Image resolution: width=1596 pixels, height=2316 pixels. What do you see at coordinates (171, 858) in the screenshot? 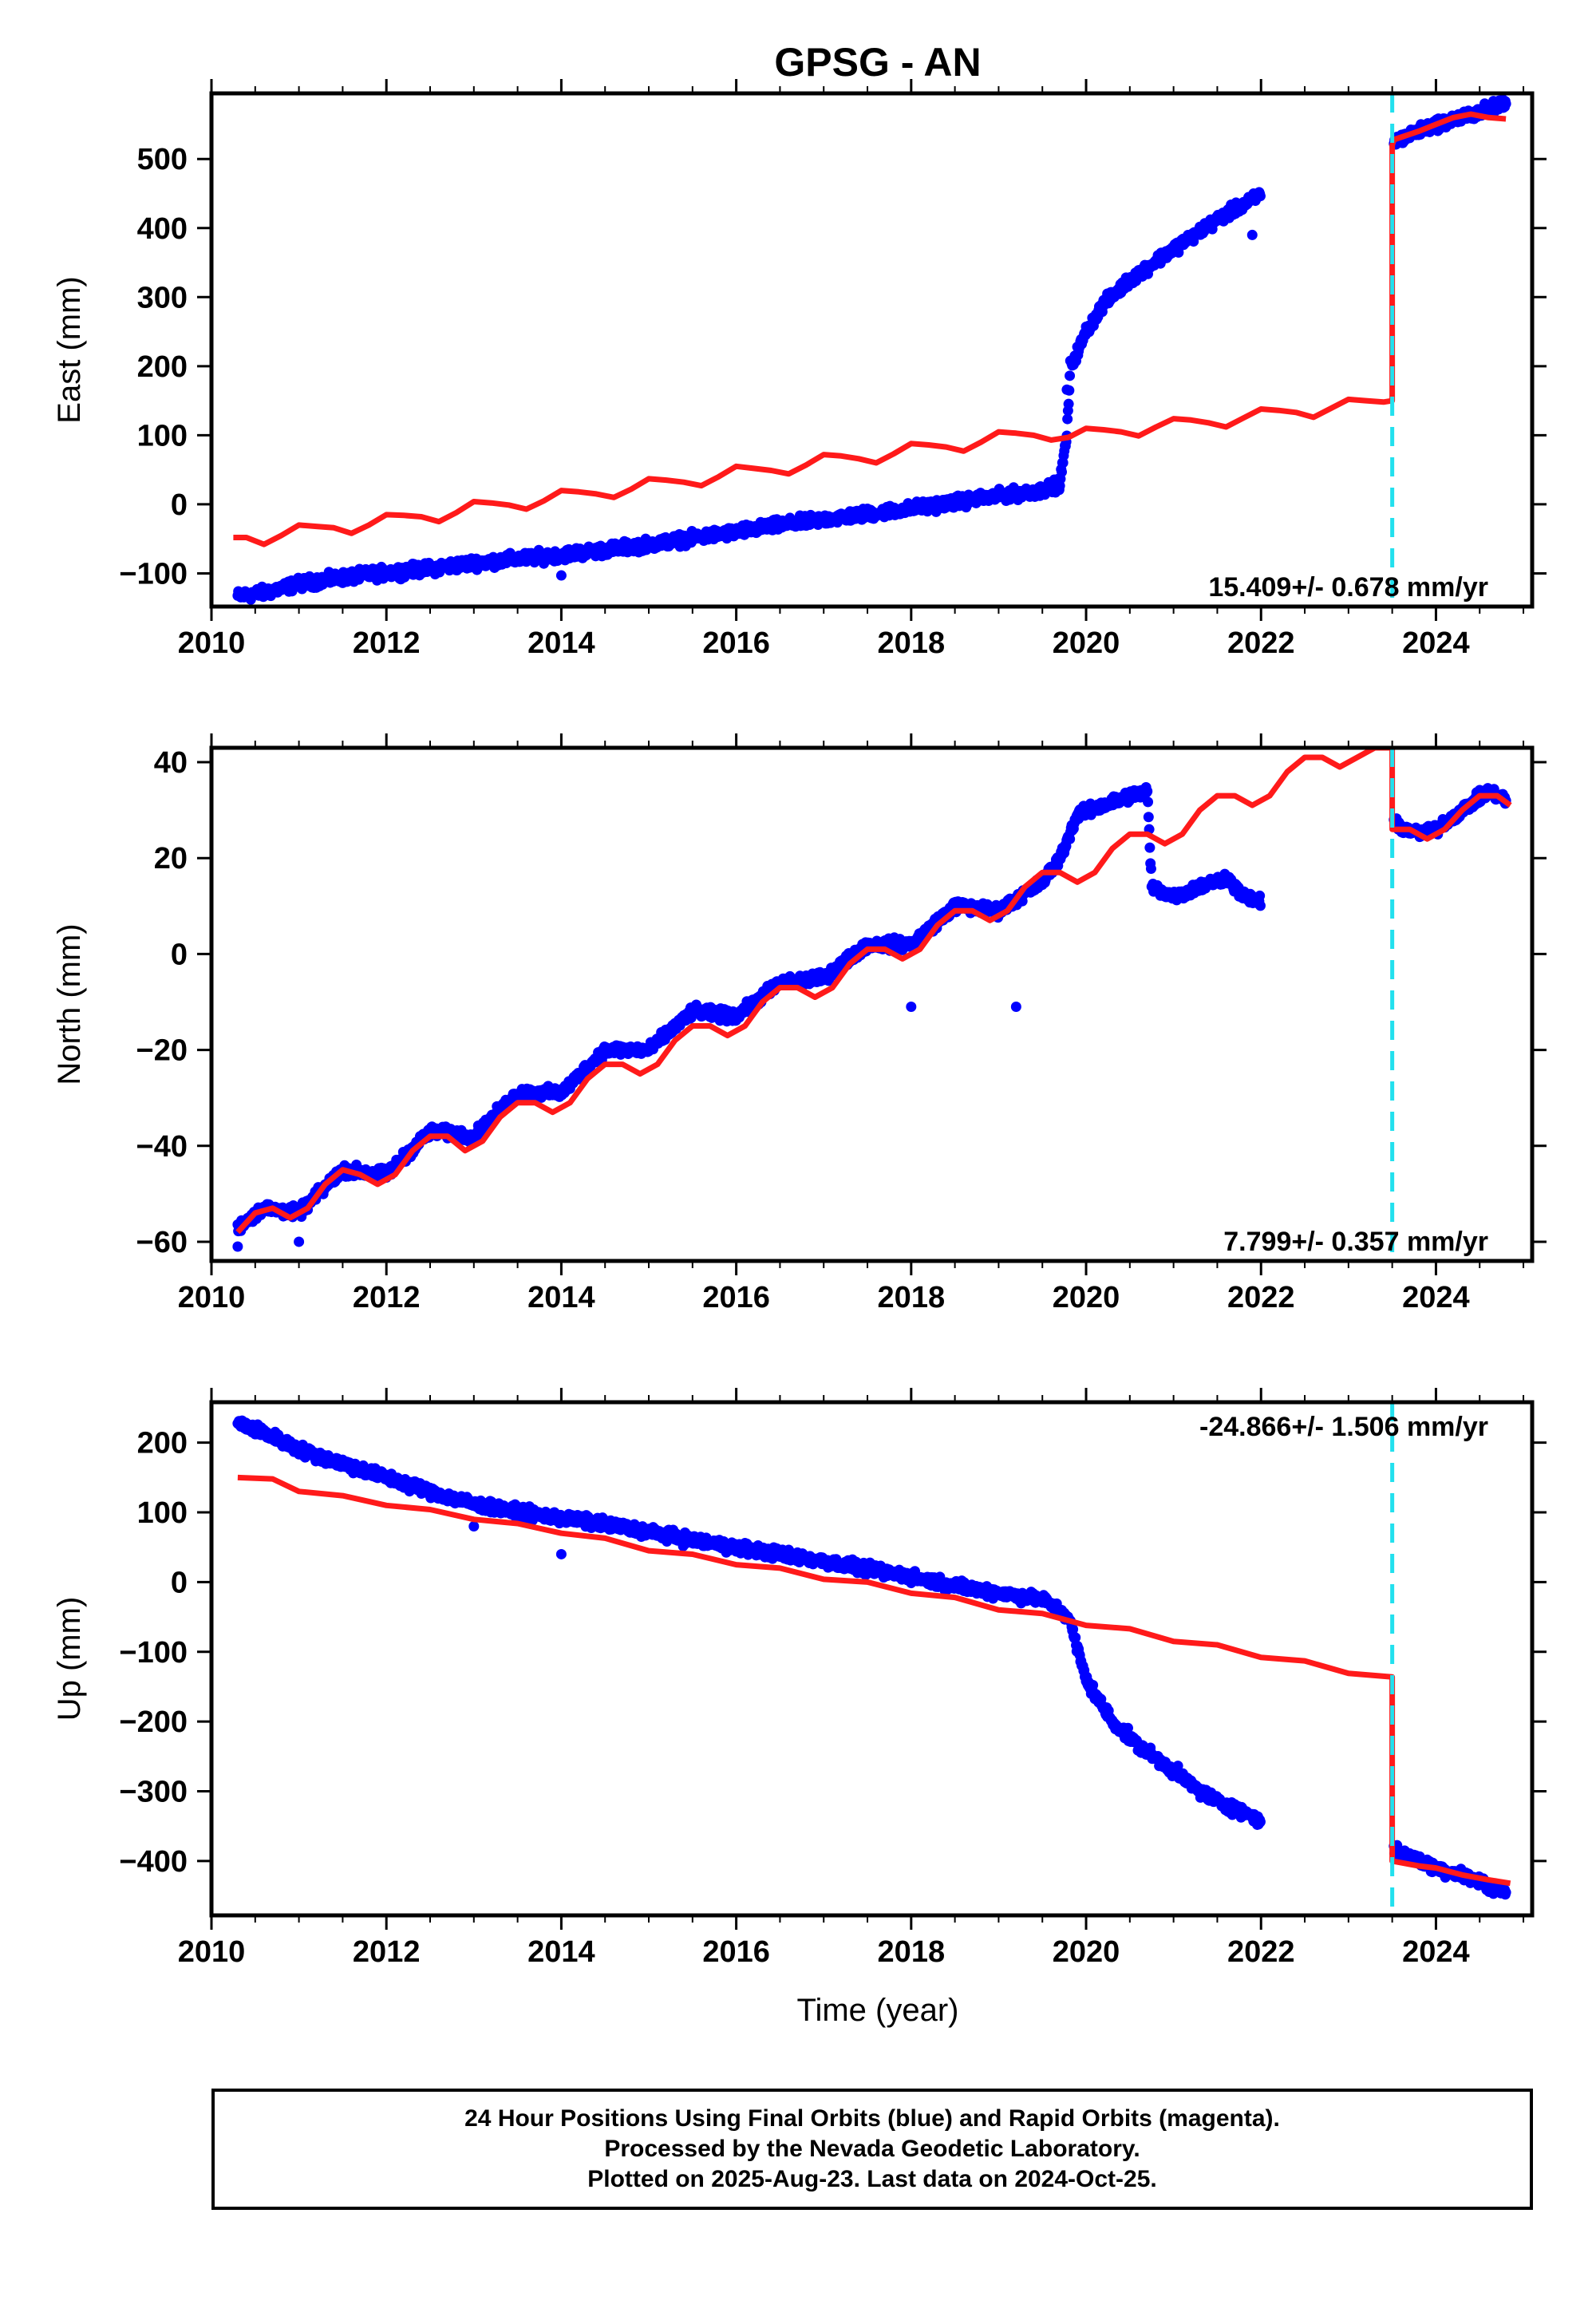
I see `y-tick-label: 20` at bounding box center [171, 858].